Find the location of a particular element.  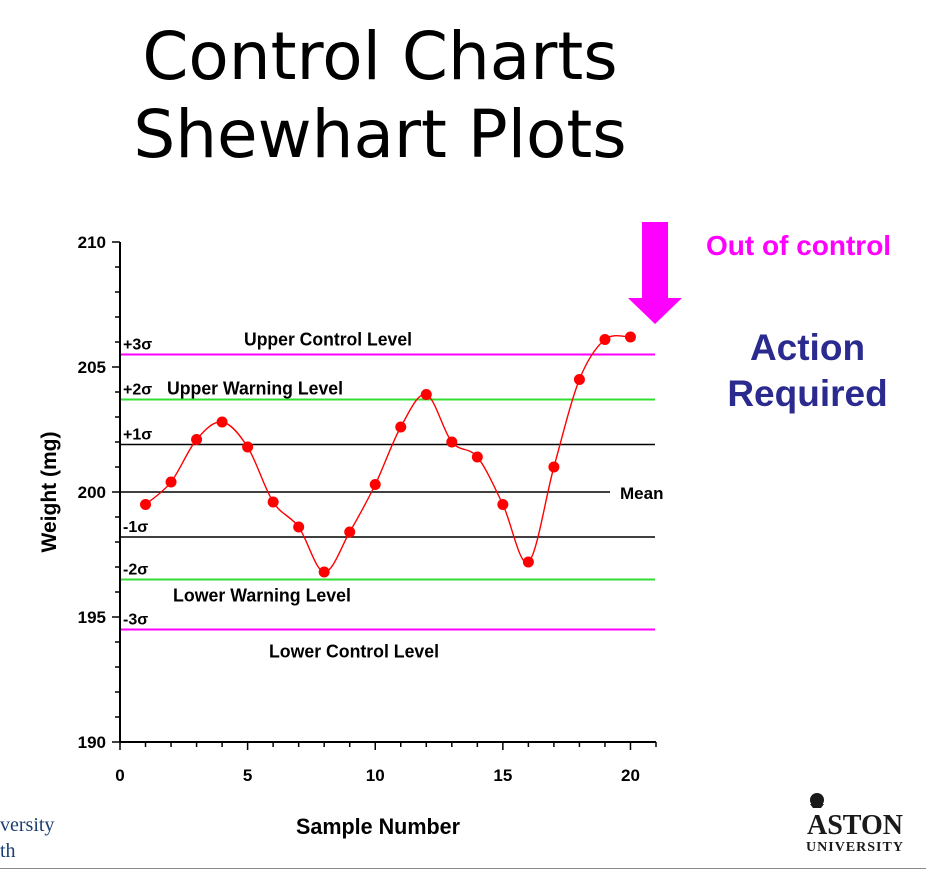

level-label: Upper Control Level is located at coordinates (328, 340).